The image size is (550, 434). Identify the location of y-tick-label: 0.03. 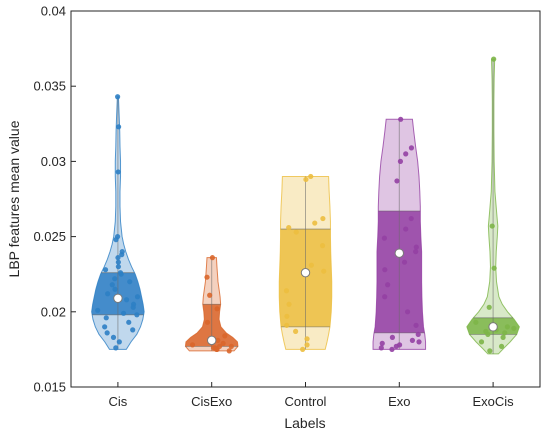
(53, 161).